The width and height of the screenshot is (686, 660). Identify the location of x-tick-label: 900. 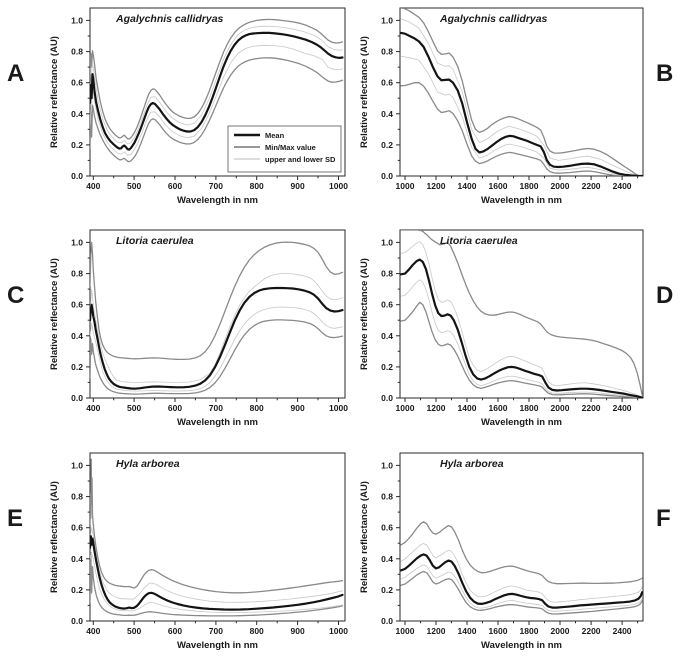
(298, 631).